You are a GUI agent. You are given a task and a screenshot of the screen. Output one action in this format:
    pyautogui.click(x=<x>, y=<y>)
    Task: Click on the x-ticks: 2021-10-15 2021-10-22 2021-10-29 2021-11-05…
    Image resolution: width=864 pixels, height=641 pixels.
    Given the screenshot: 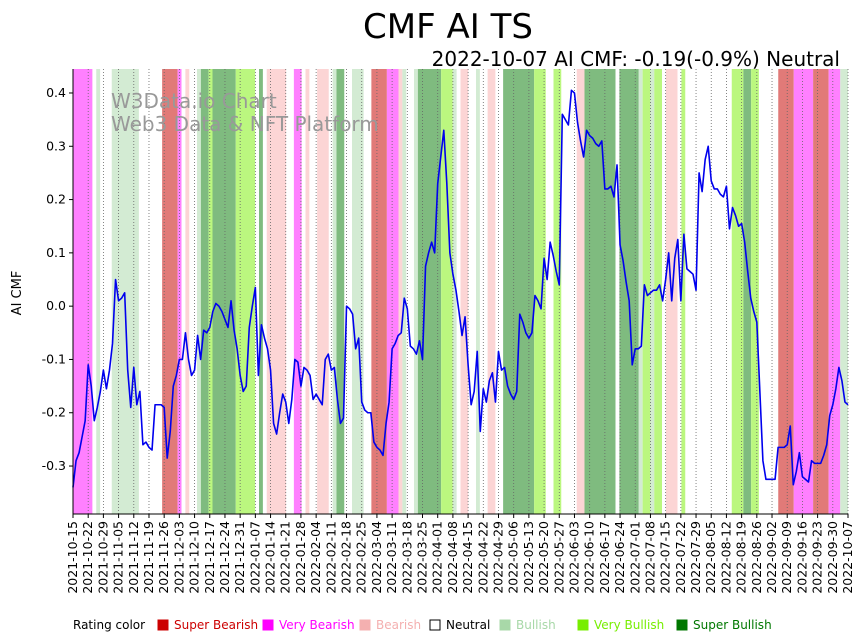 What is the action you would take?
    pyautogui.click(x=460, y=554)
    